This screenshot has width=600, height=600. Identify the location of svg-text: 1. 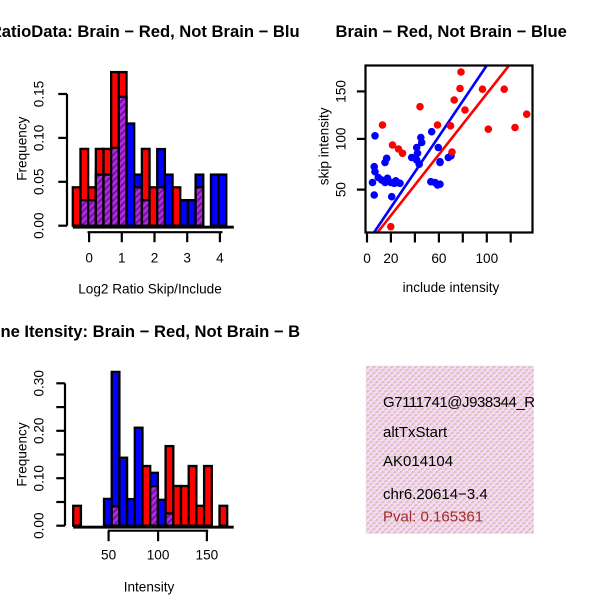
(122, 258).